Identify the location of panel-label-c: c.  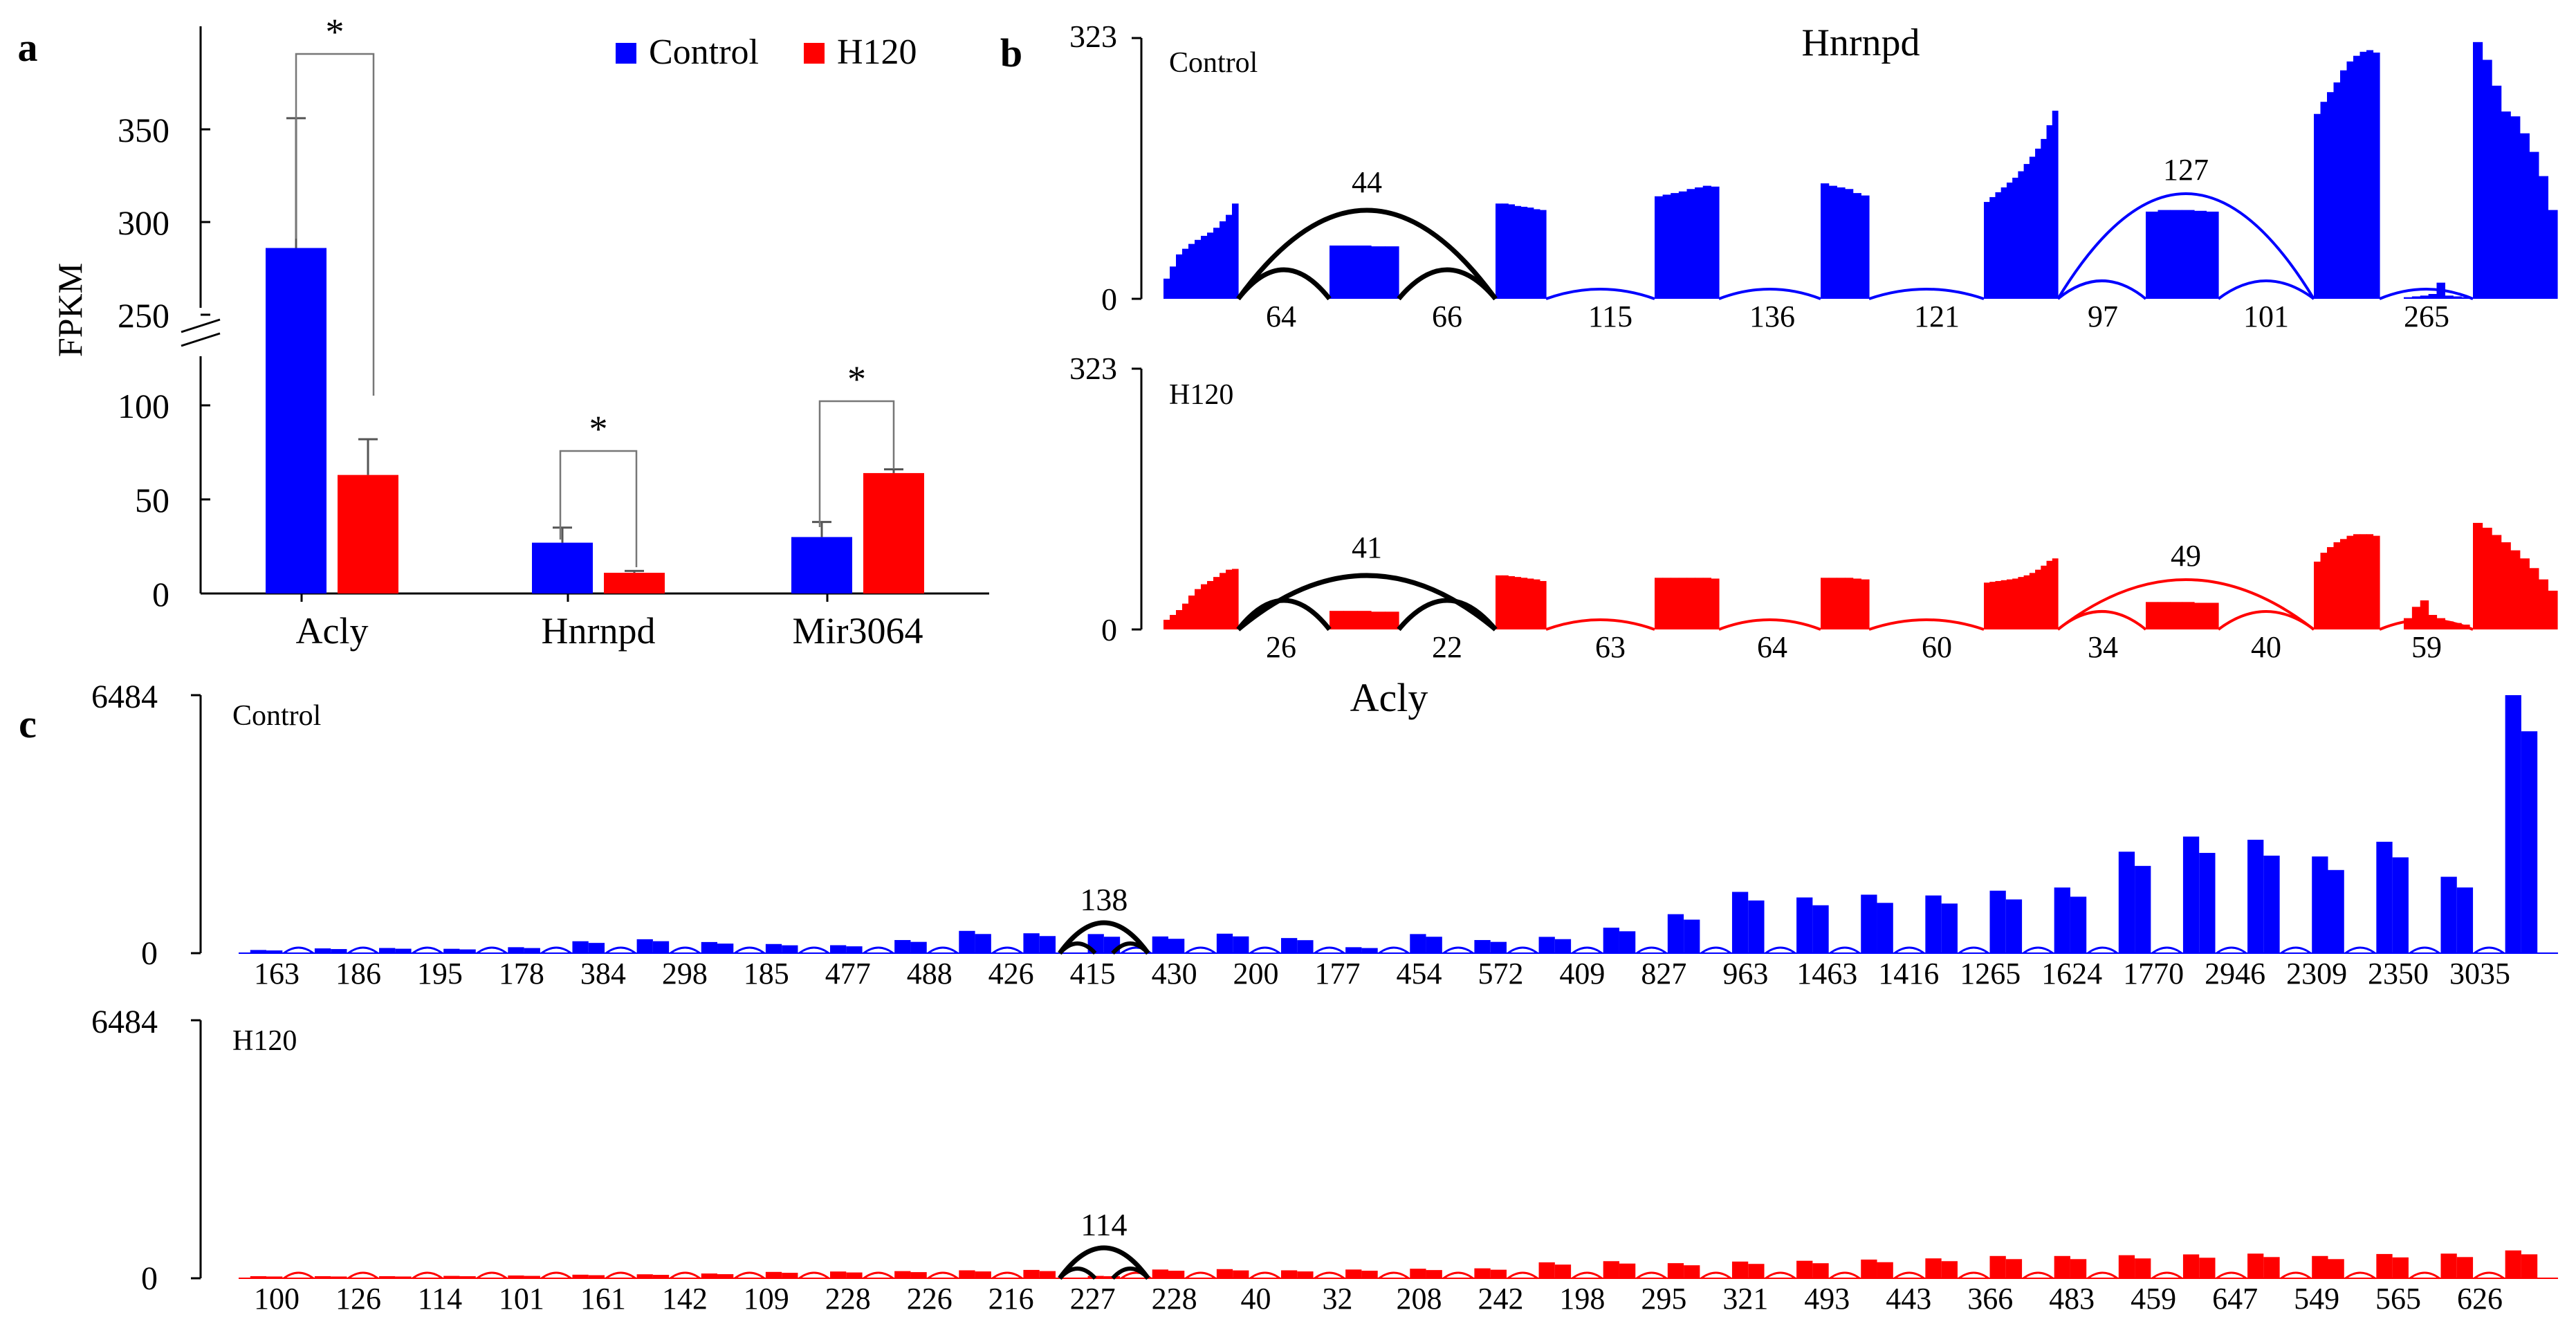
(28, 723).